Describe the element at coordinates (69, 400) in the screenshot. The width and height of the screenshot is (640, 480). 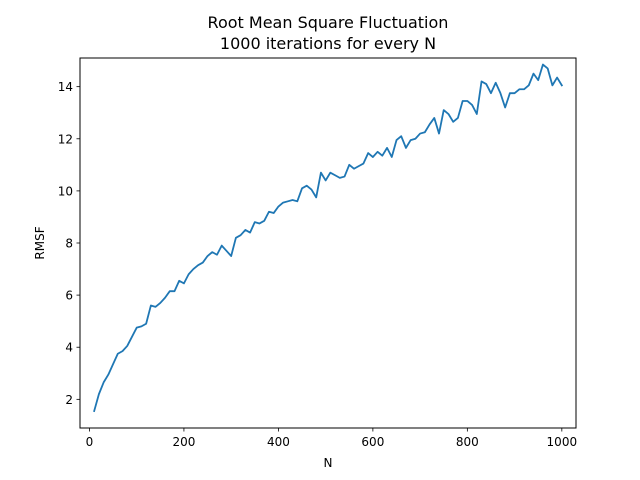
I see `y-tick-label: 2` at that location.